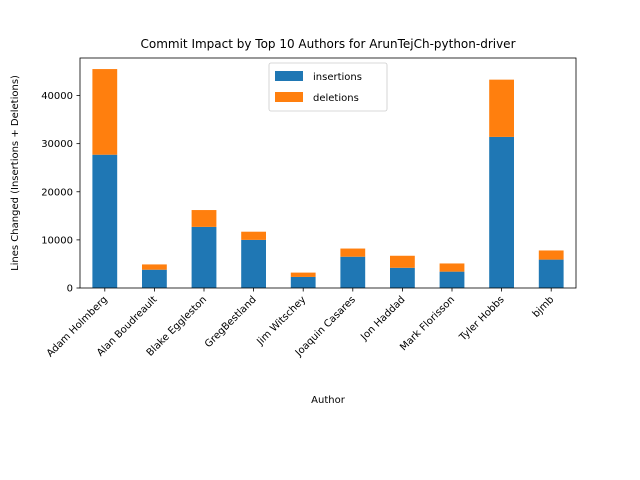 The width and height of the screenshot is (640, 480). Describe the element at coordinates (281, 321) in the screenshot. I see `x-tick-label: Jim Witschey` at that location.